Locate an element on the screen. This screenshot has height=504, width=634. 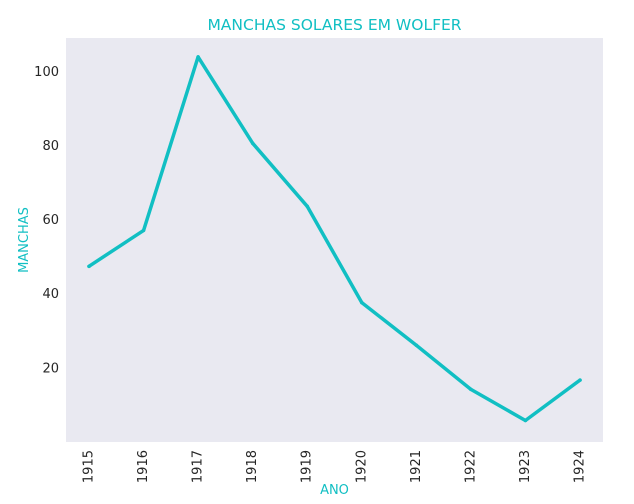
y-tick-label: 20 is located at coordinates (50, 368).